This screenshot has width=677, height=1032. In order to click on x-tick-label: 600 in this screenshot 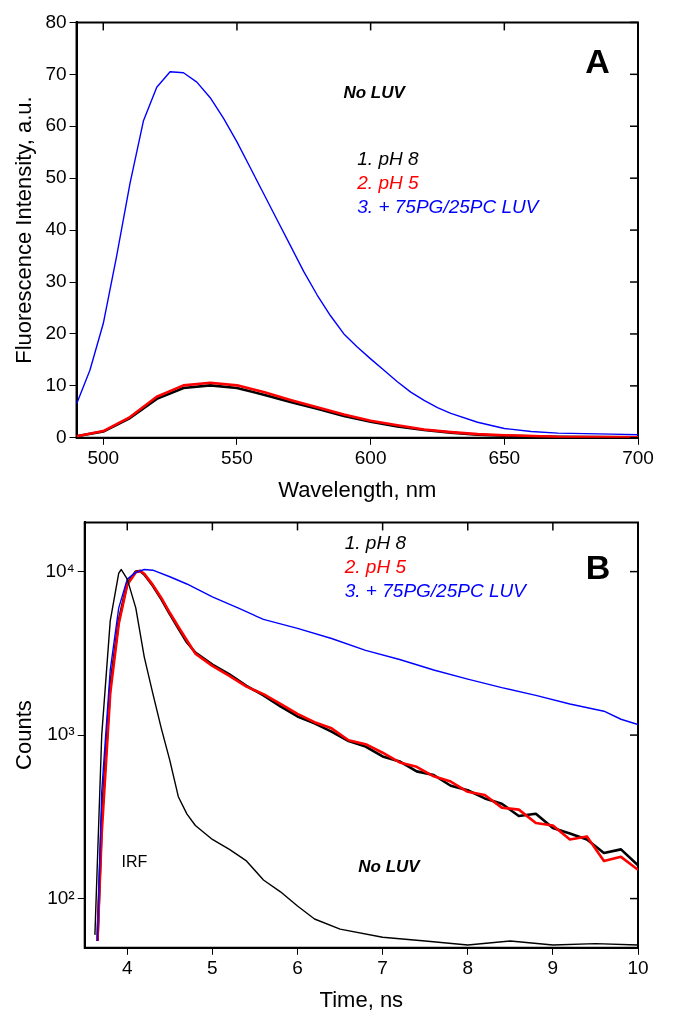, I will do `click(370, 458)`.